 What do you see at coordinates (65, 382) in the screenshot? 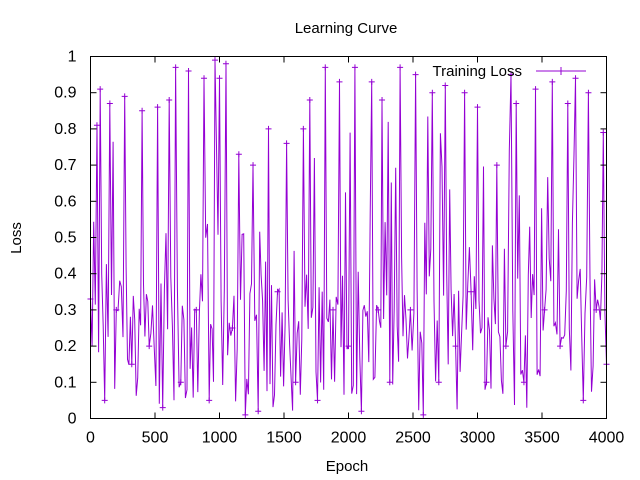
I see `y-tick-label: 0.1` at bounding box center [65, 382].